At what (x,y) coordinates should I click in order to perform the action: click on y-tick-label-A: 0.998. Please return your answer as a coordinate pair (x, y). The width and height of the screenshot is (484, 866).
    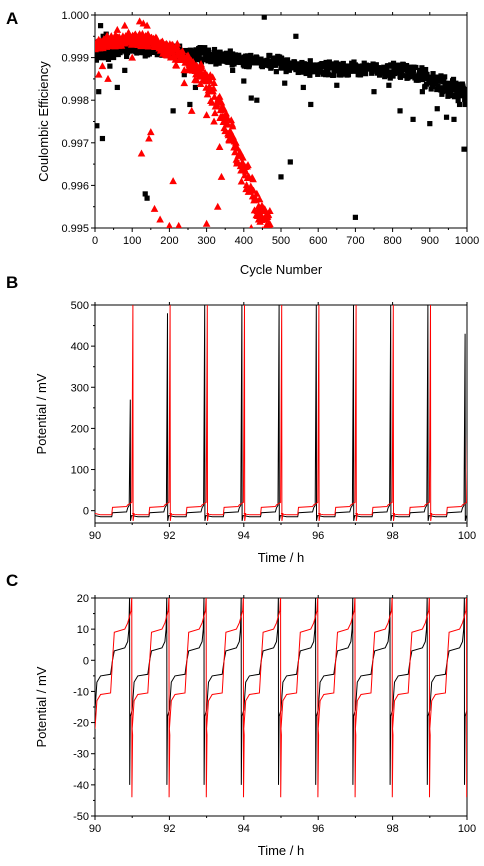
    Looking at the image, I should click on (75, 101).